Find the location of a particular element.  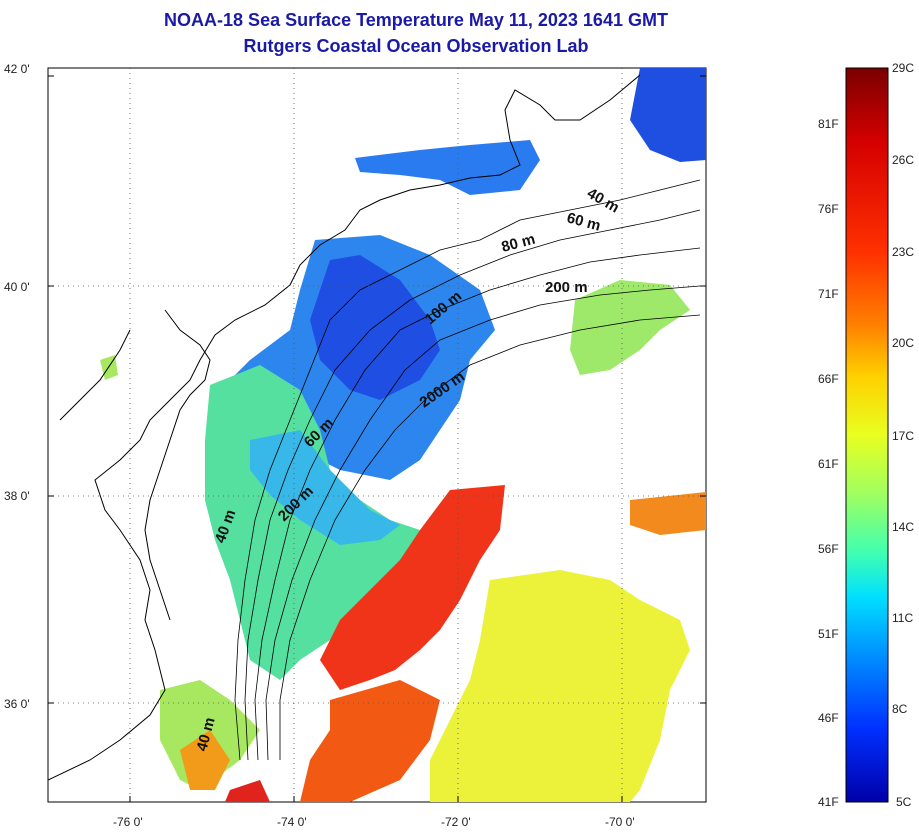

colorbar-f-label: 81F is located at coordinates (828, 124).